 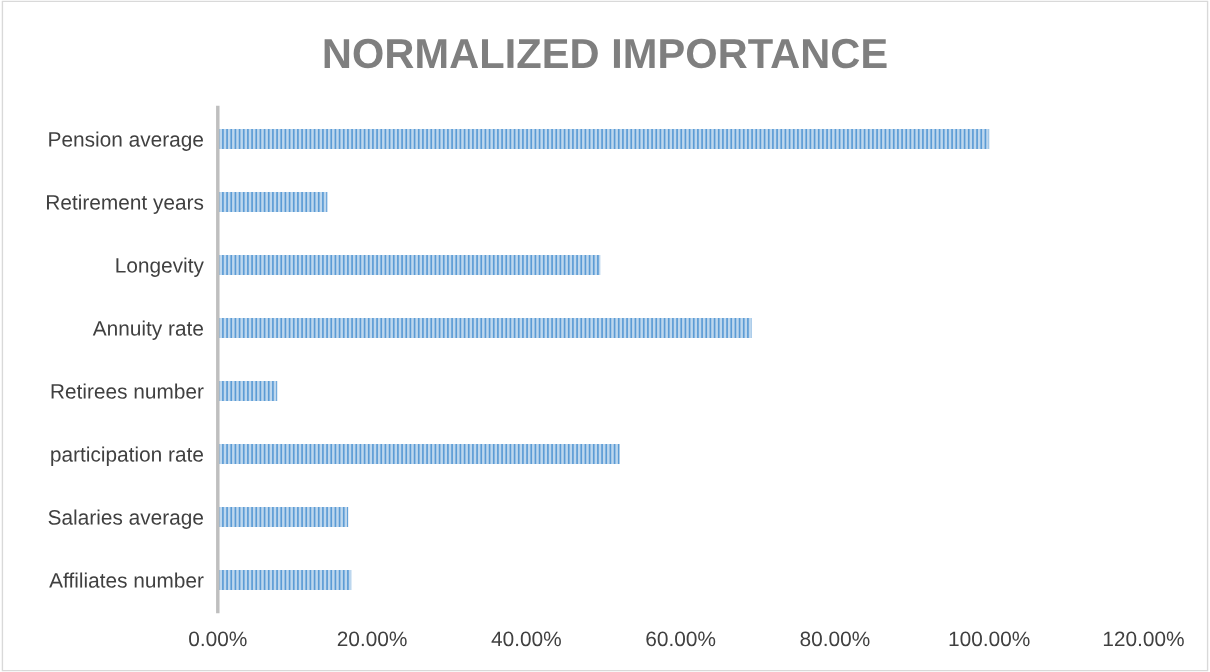 I want to click on x-tick-label: 100.00%, so click(x=989, y=639).